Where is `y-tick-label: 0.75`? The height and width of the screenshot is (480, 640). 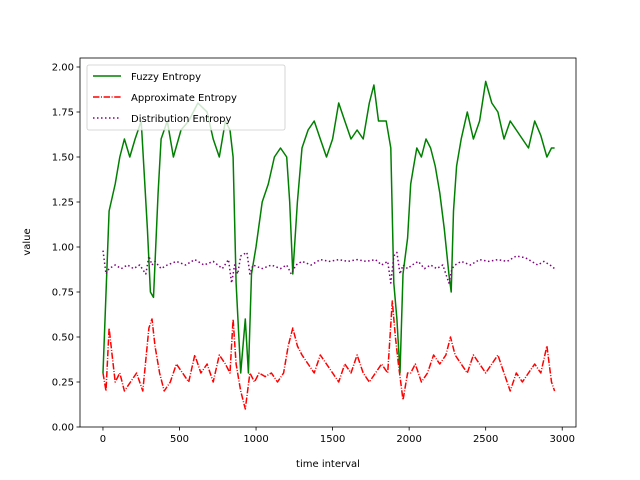
y-tick-label: 0.75 is located at coordinates (63, 293).